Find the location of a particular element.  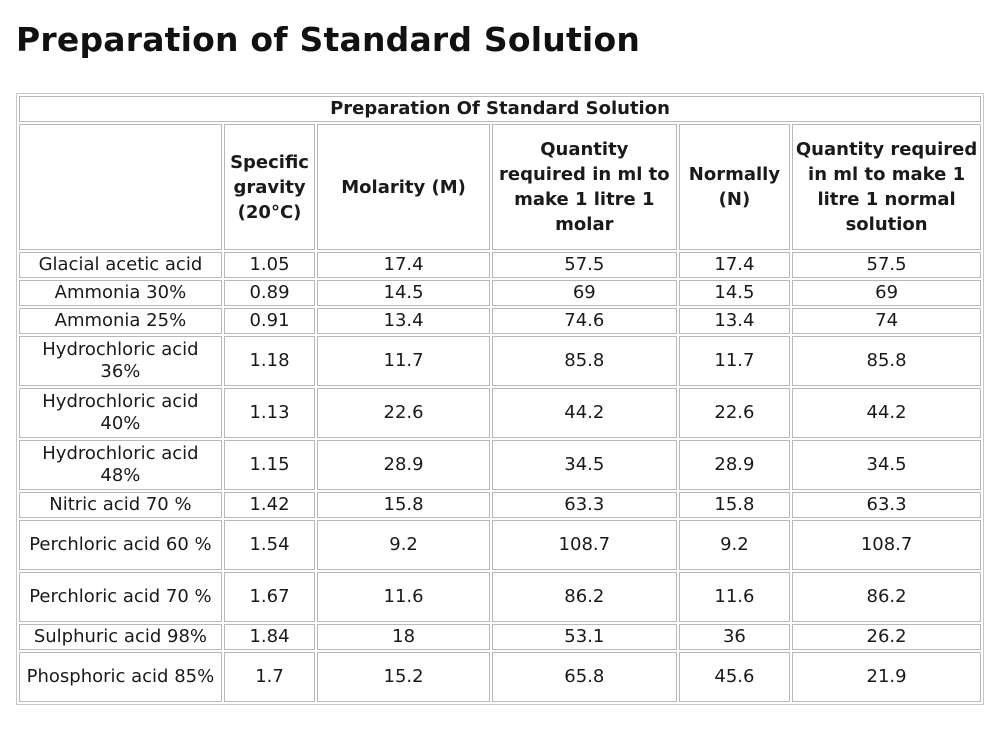

cell-quantity-molar: 57.5 is located at coordinates (584, 265).